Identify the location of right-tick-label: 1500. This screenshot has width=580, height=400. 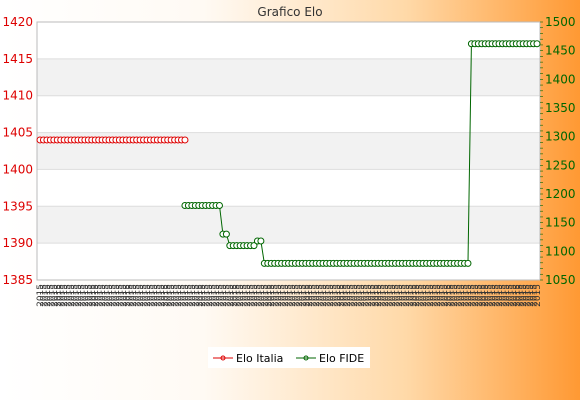
(560, 22).